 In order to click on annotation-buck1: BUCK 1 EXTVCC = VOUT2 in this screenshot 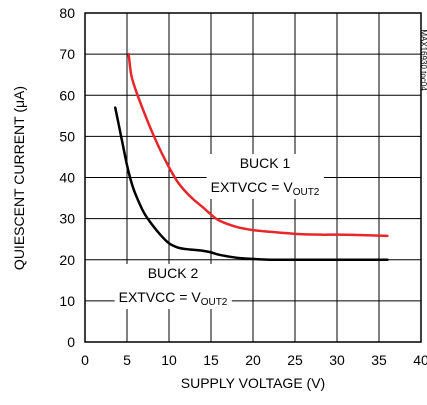, I will do `click(265, 176)`.